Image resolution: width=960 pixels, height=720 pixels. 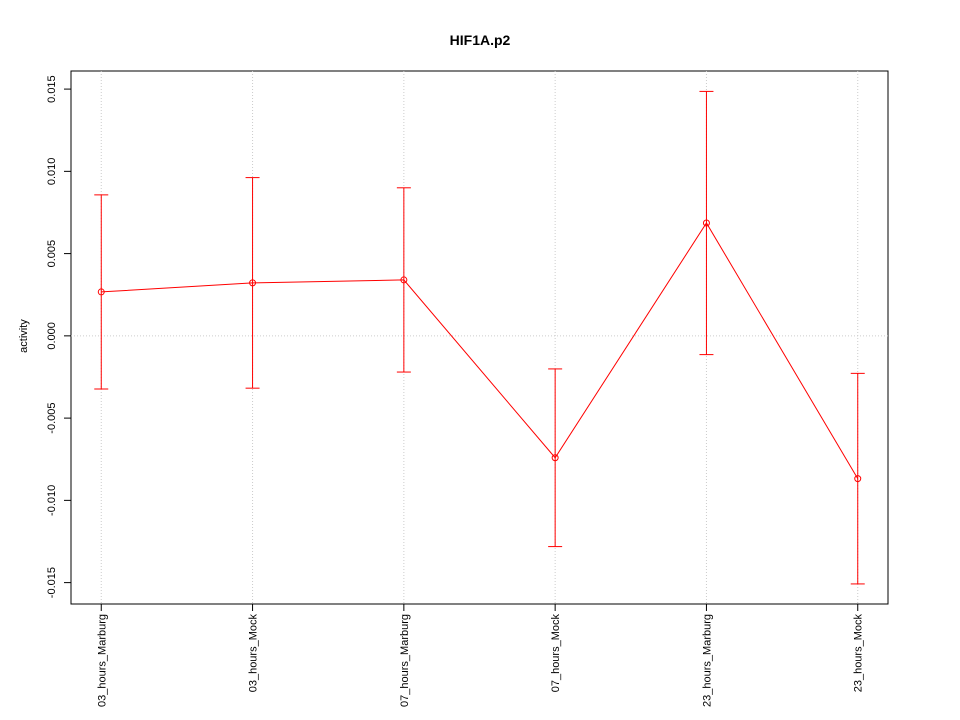 I want to click on y-tick-label: 0.010, so click(x=52, y=172).